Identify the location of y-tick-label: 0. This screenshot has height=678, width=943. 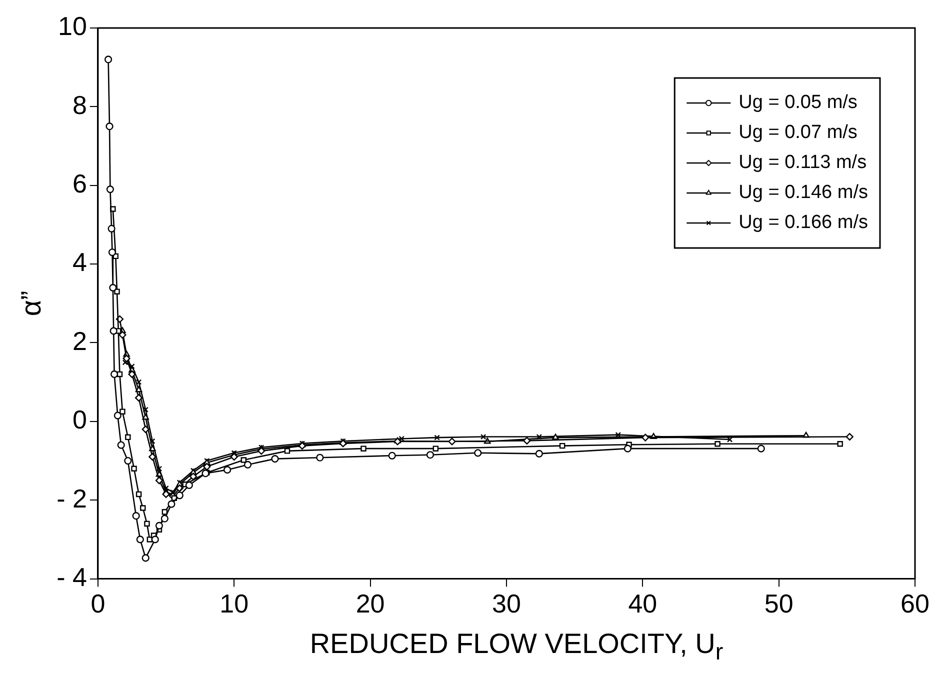
(79, 419).